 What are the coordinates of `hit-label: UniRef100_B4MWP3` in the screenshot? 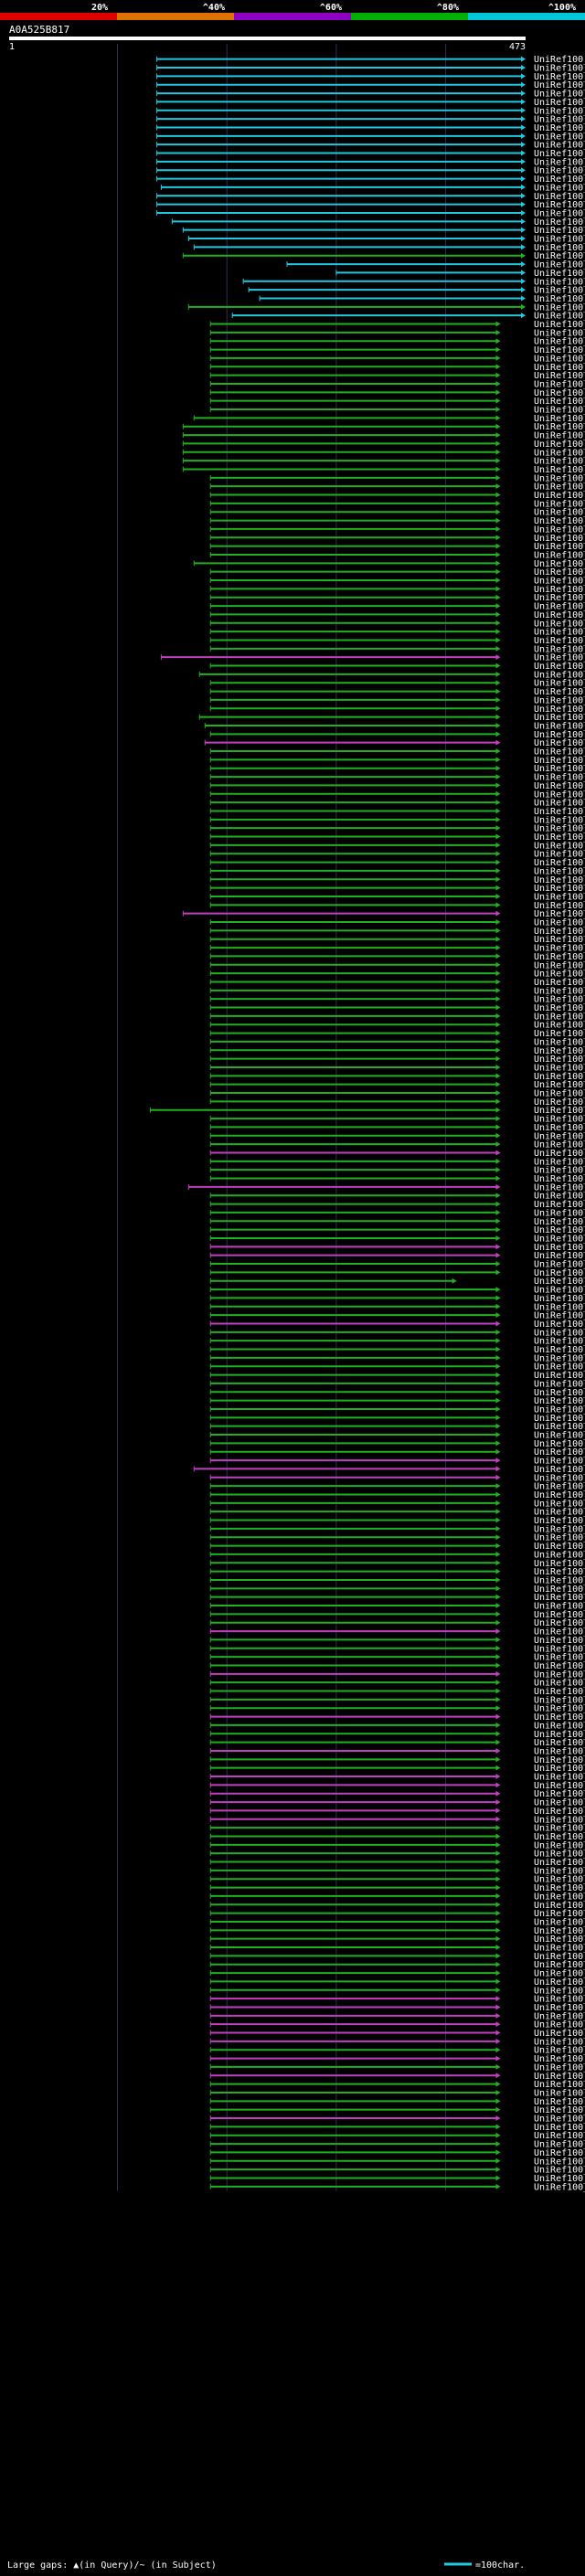 It's located at (560, 761).